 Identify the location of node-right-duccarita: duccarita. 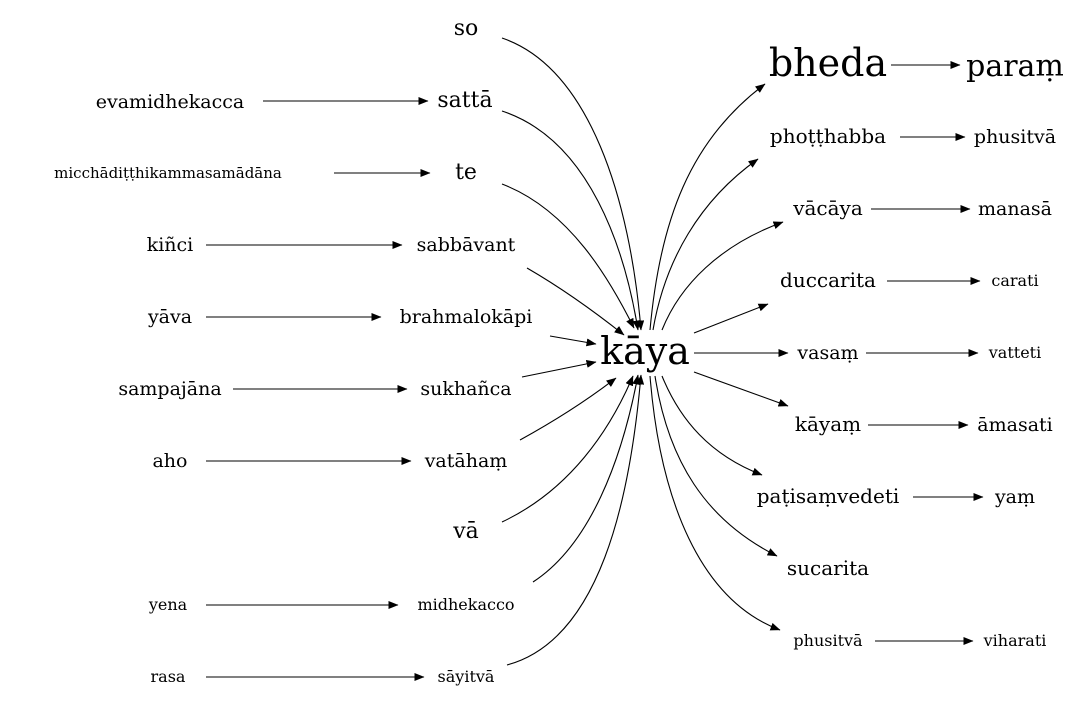
(828, 280).